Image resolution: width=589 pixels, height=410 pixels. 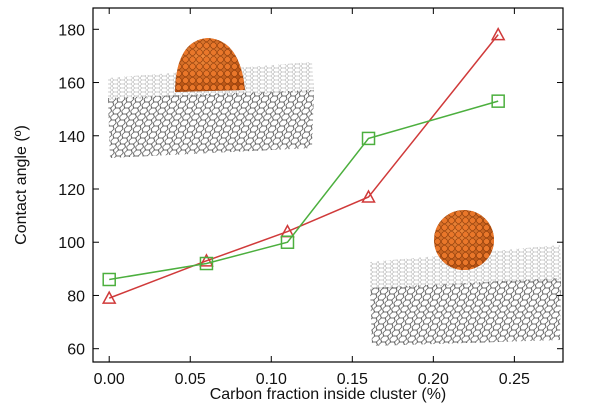 I want to click on y-tick-label: 60, so click(x=76, y=350).